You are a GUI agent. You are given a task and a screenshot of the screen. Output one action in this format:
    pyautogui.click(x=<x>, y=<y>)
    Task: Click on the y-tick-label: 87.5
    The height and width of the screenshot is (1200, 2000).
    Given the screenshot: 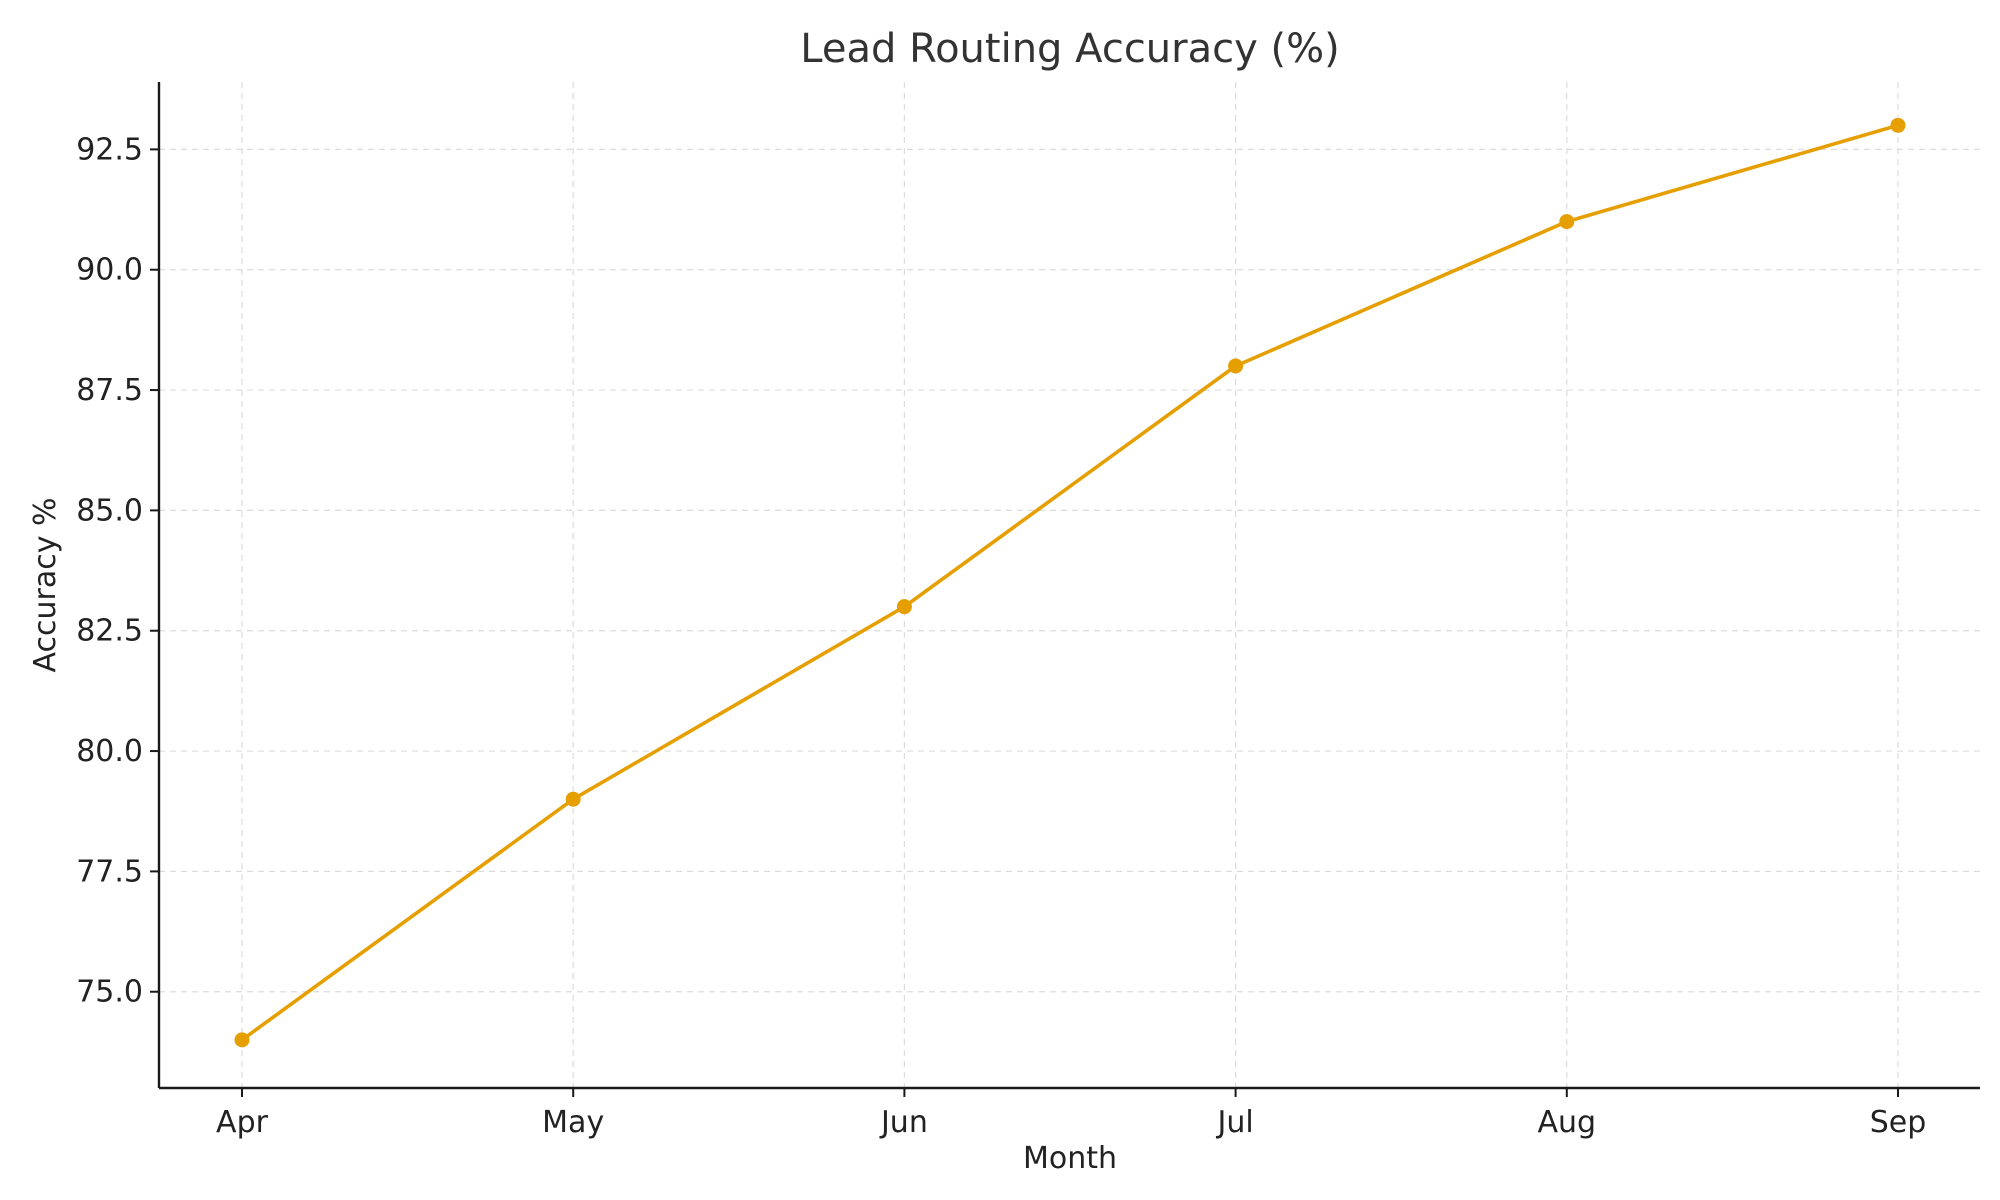 What is the action you would take?
    pyautogui.click(x=109, y=390)
    